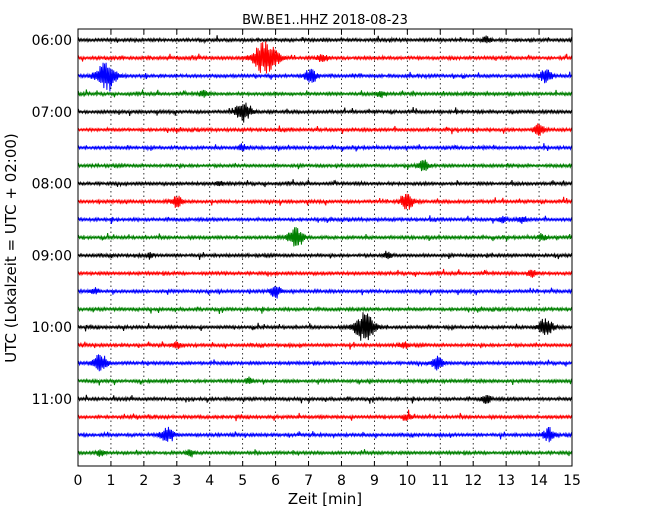 This screenshot has height=520, width=650. I want to click on y-tick-label: 07:00, so click(52, 113).